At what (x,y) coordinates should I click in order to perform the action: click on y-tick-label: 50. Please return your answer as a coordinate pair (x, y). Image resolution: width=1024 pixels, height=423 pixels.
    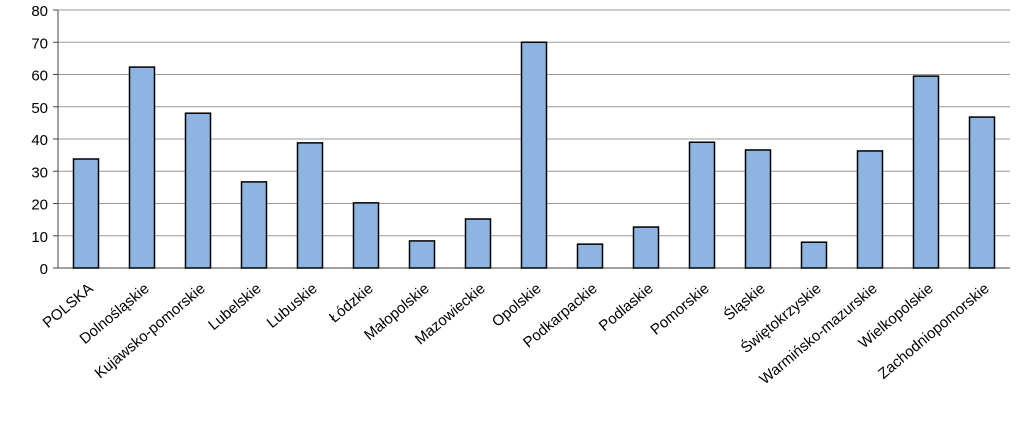
    Looking at the image, I should click on (39, 108).